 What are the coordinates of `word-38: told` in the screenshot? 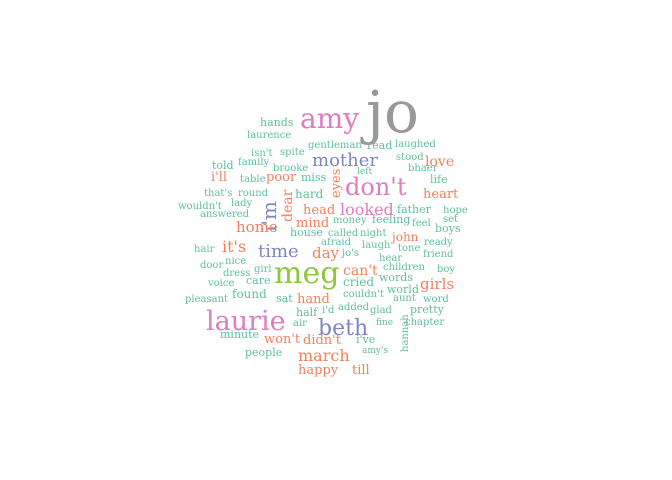 It's located at (223, 165).